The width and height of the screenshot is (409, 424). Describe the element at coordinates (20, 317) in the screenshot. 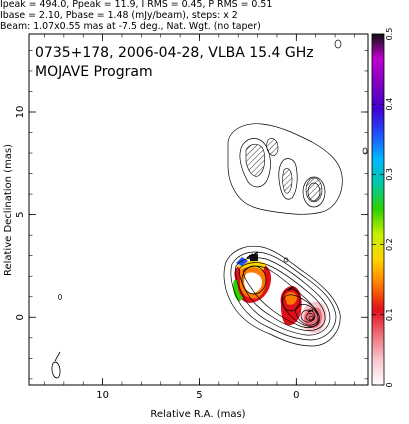

I see `y-tick-label: 0` at that location.